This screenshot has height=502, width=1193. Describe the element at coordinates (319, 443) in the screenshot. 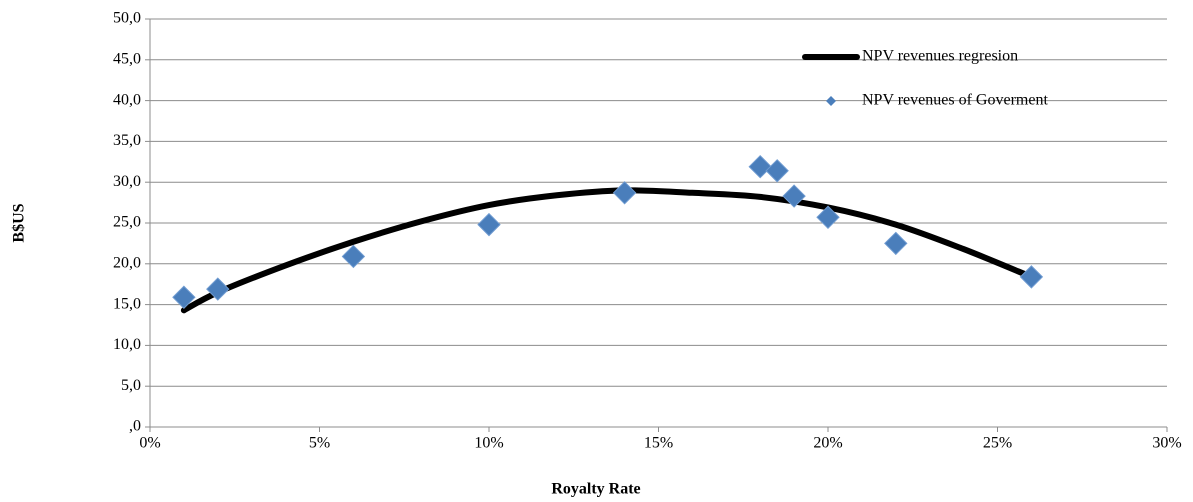

I see `x-tick-label: 5%` at that location.